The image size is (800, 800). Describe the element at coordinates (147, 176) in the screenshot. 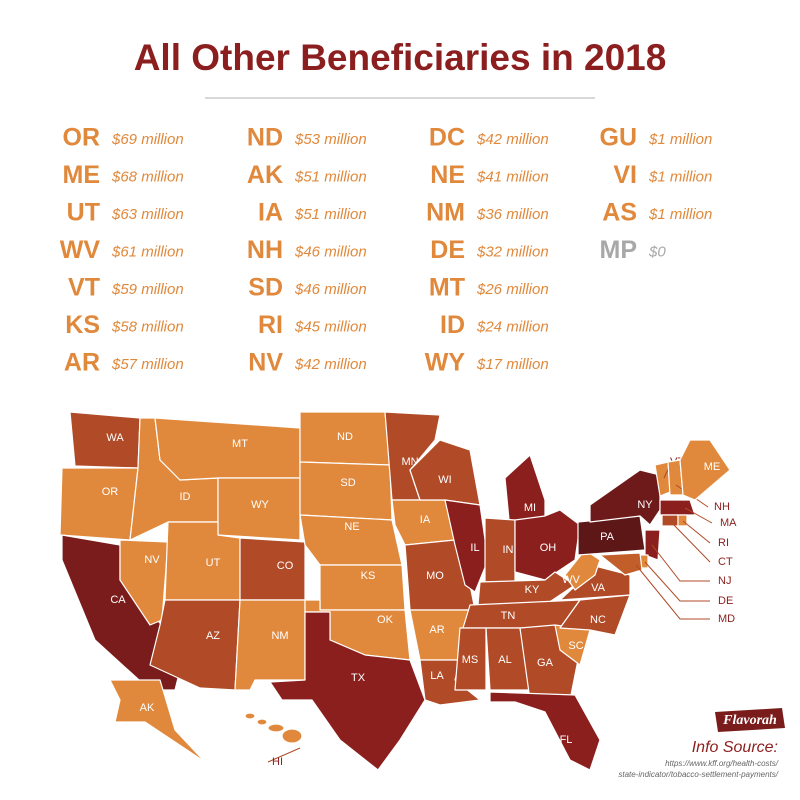

I see `amount: $68 million` at that location.